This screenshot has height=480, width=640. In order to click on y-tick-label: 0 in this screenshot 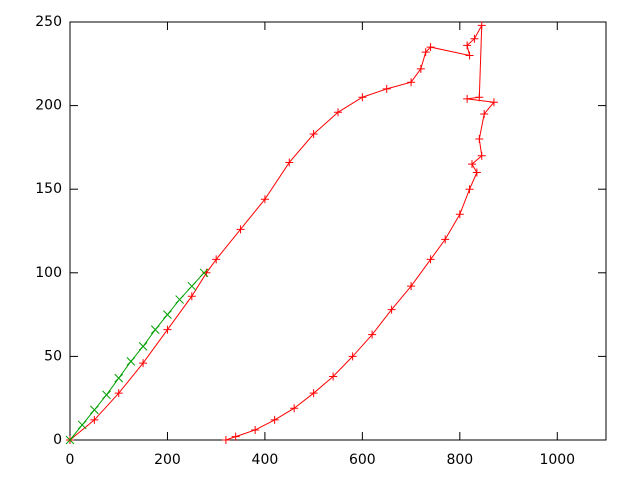, I will do `click(57, 440)`.